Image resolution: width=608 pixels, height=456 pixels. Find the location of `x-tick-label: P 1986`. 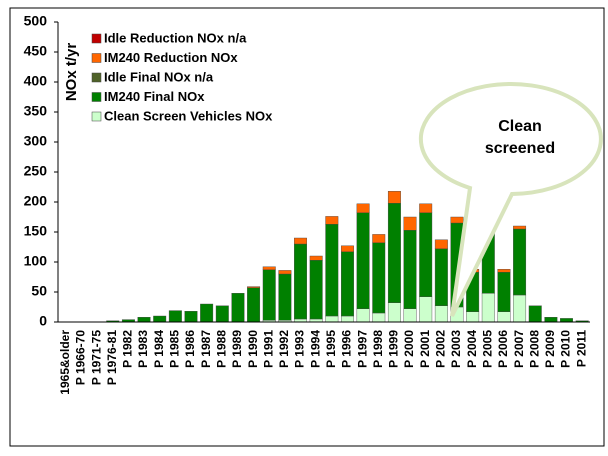

x-tick-label: P 1986 is located at coordinates (190, 349).